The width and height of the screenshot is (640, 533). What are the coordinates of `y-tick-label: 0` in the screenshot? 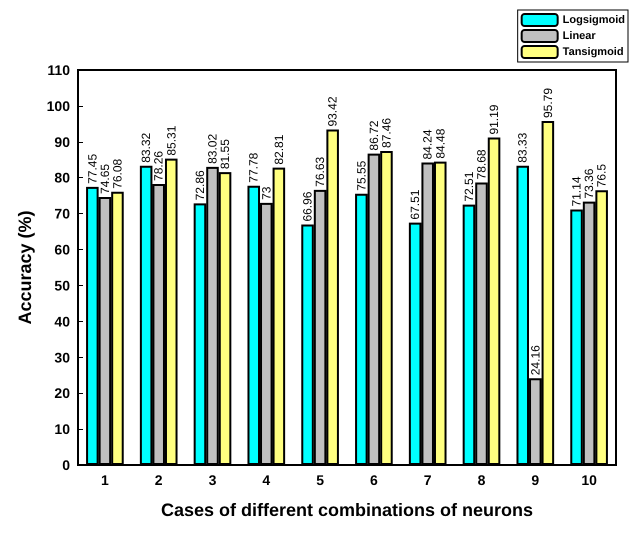 It's located at (66, 465).